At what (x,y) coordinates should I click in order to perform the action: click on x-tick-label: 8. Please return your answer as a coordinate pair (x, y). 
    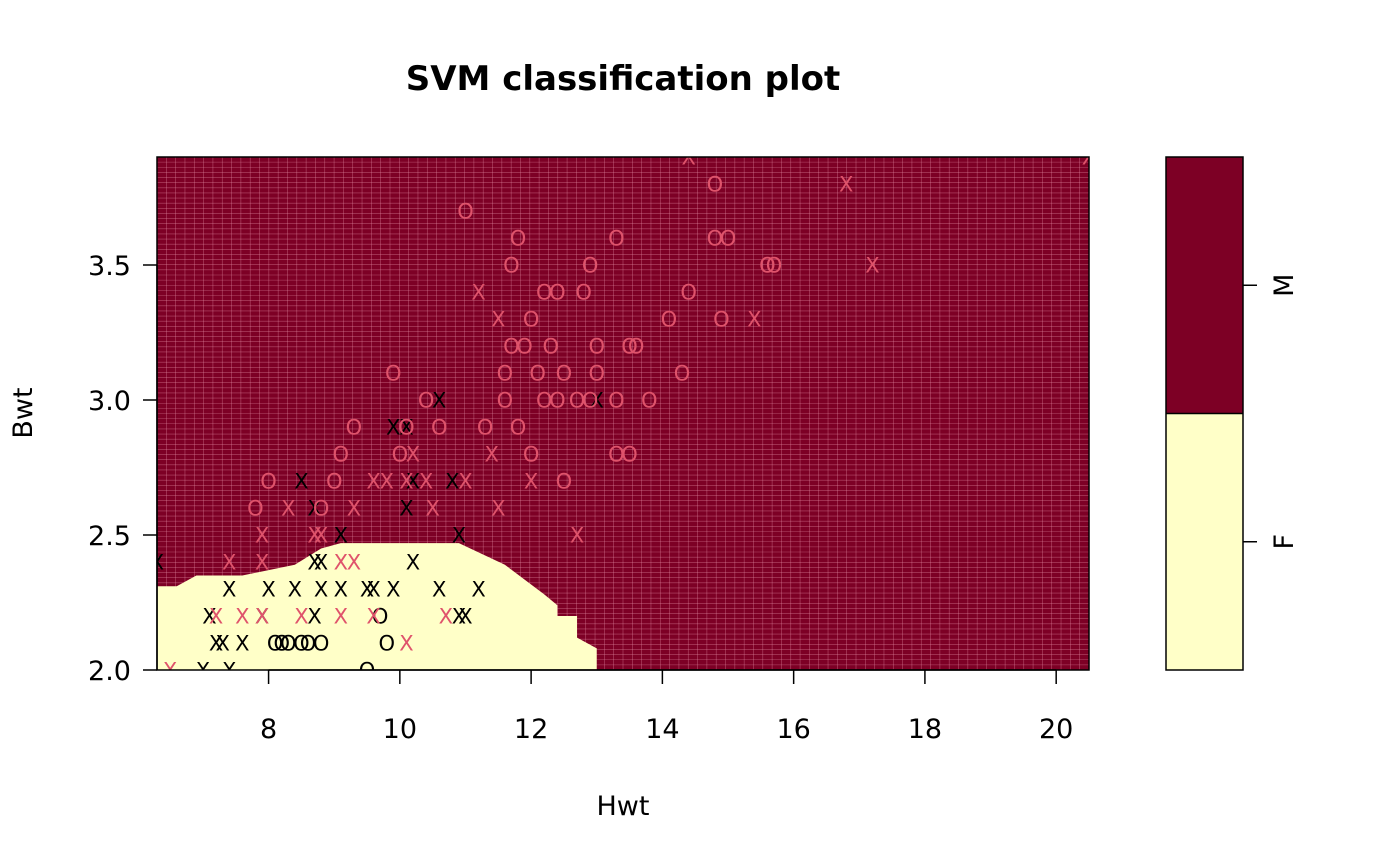
    Looking at the image, I should click on (268, 729).